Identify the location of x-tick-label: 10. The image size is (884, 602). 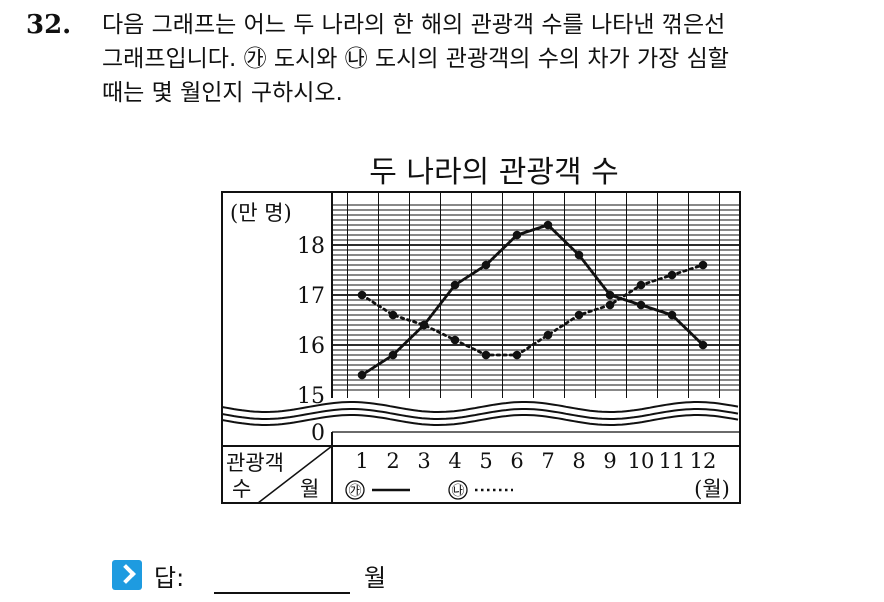
(641, 461).